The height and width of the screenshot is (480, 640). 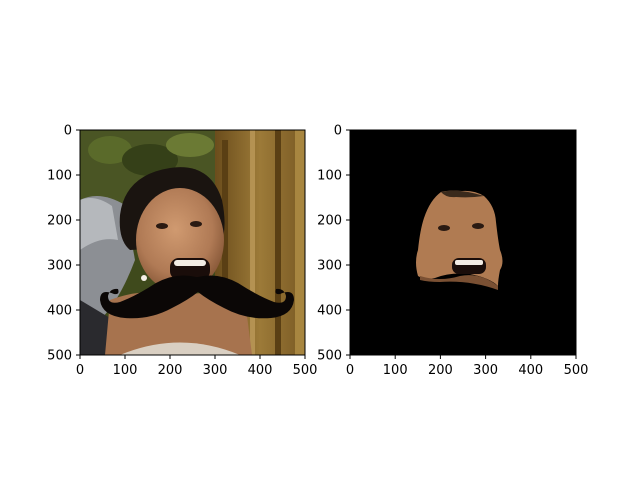 I want to click on right-xtick-label-4: 400, so click(x=530, y=370).